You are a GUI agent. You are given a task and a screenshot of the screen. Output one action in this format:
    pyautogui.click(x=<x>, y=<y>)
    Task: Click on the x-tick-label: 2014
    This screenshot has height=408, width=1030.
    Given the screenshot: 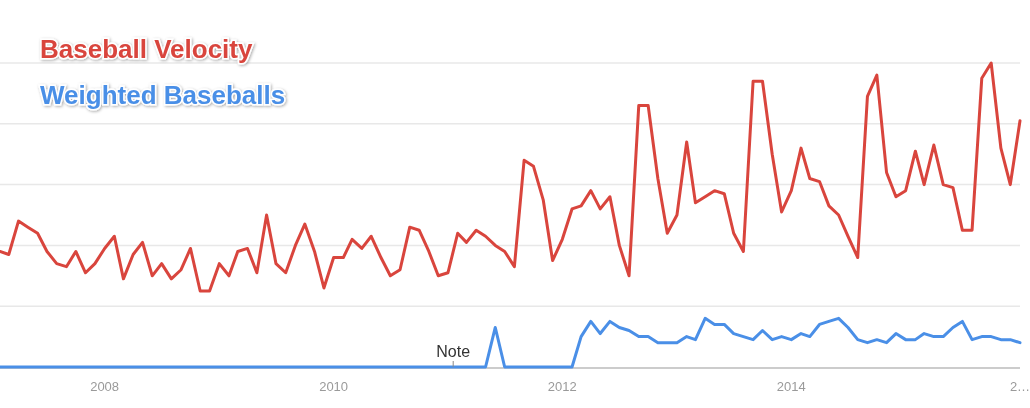 What is the action you would take?
    pyautogui.click(x=791, y=386)
    